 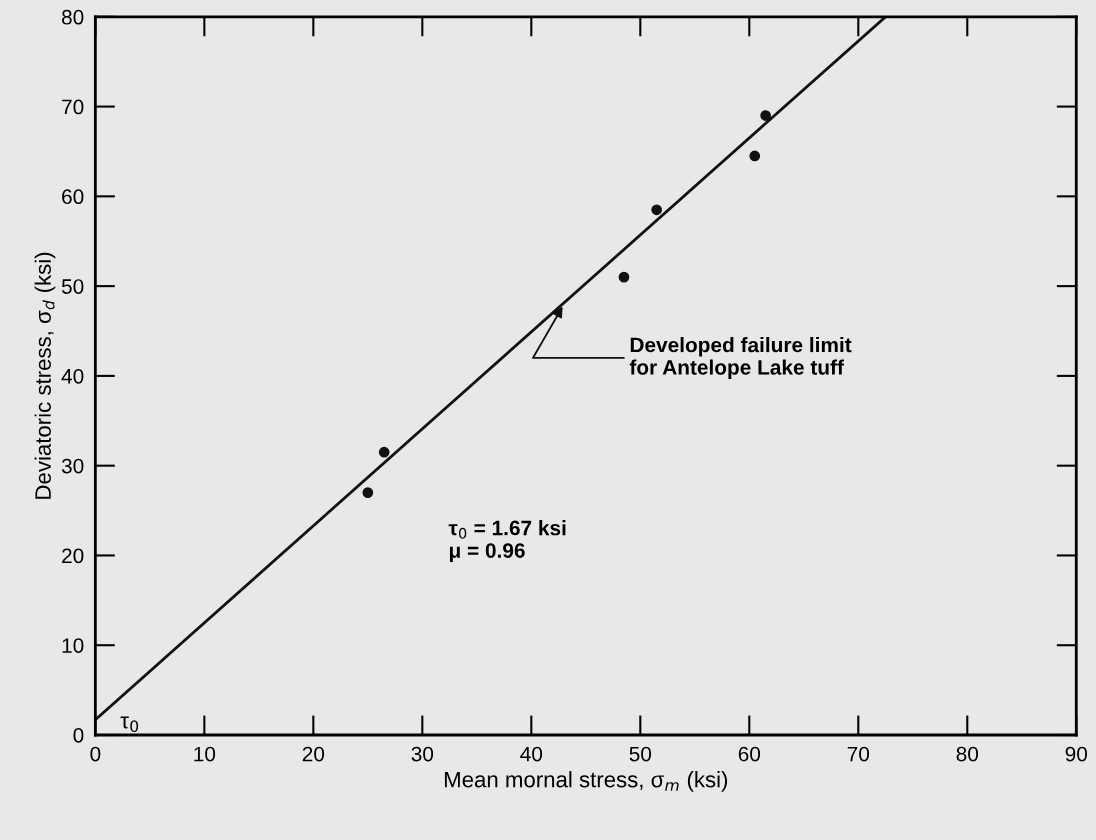 What do you see at coordinates (205, 754) in the screenshot?
I see `x-tick-label: 10` at bounding box center [205, 754].